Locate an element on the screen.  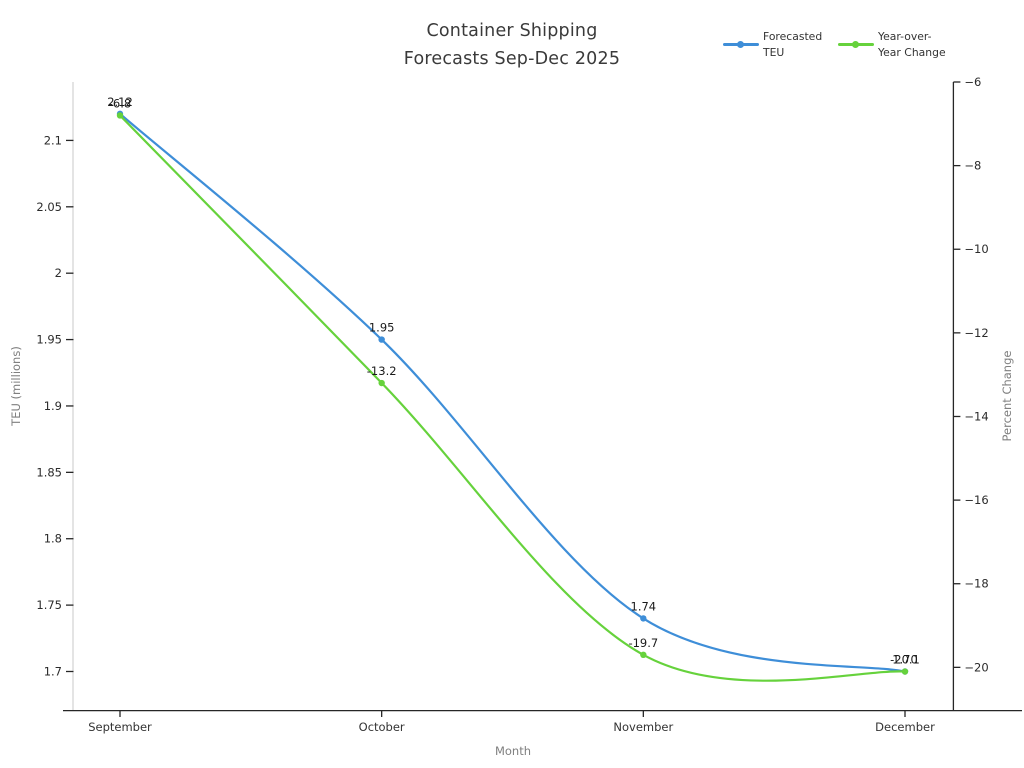
legend-line-swatch-green is located at coordinates (856, 44).